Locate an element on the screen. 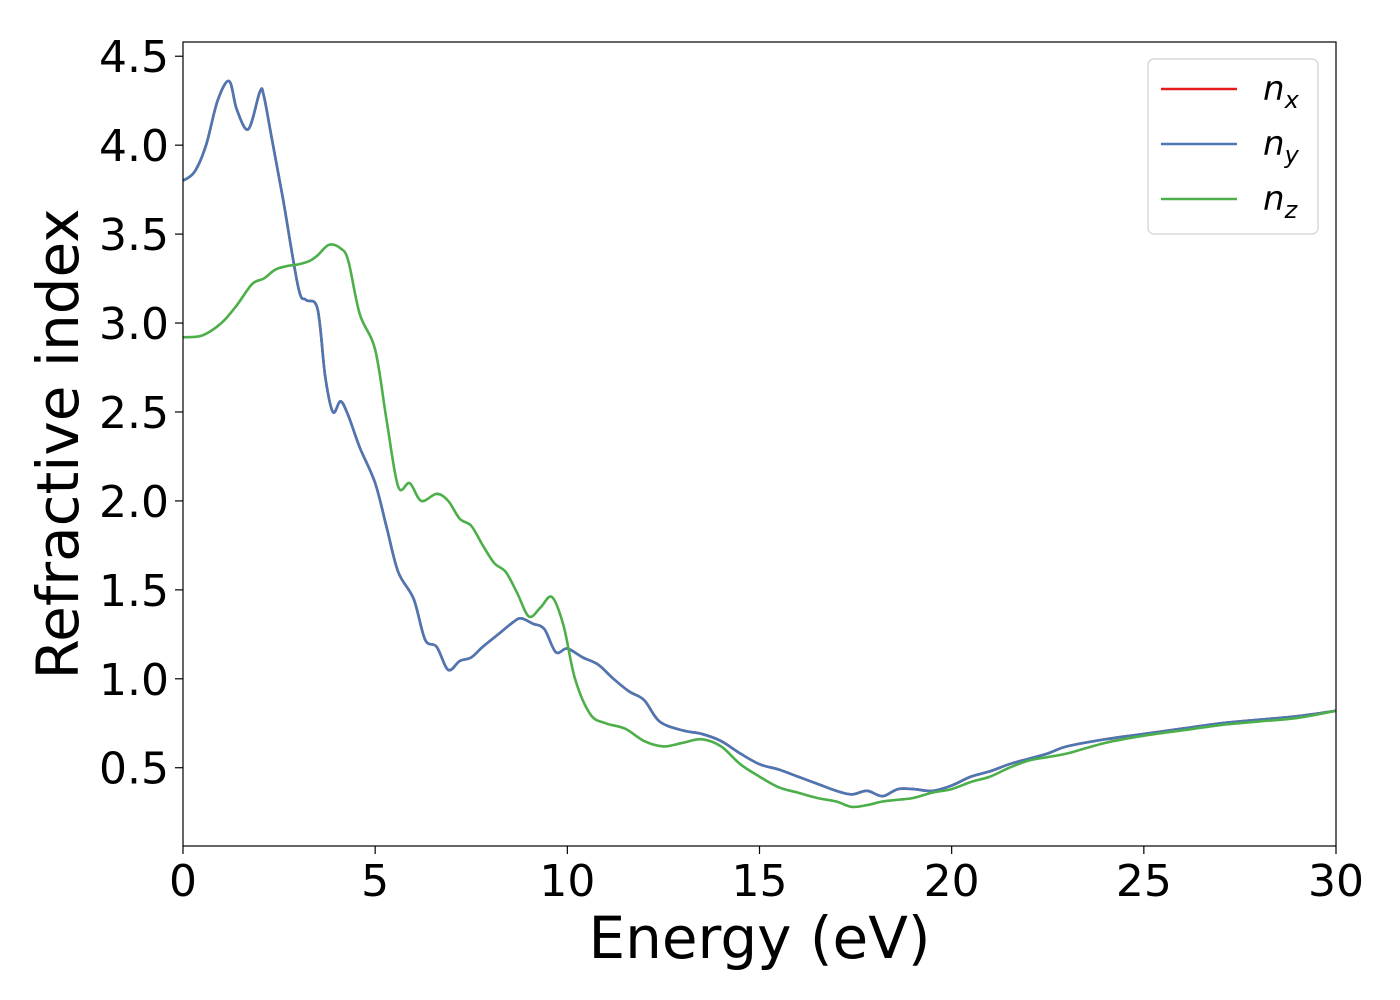 This screenshot has height=1000, width=1400. legend-label-subscript: y is located at coordinates (1292, 155).